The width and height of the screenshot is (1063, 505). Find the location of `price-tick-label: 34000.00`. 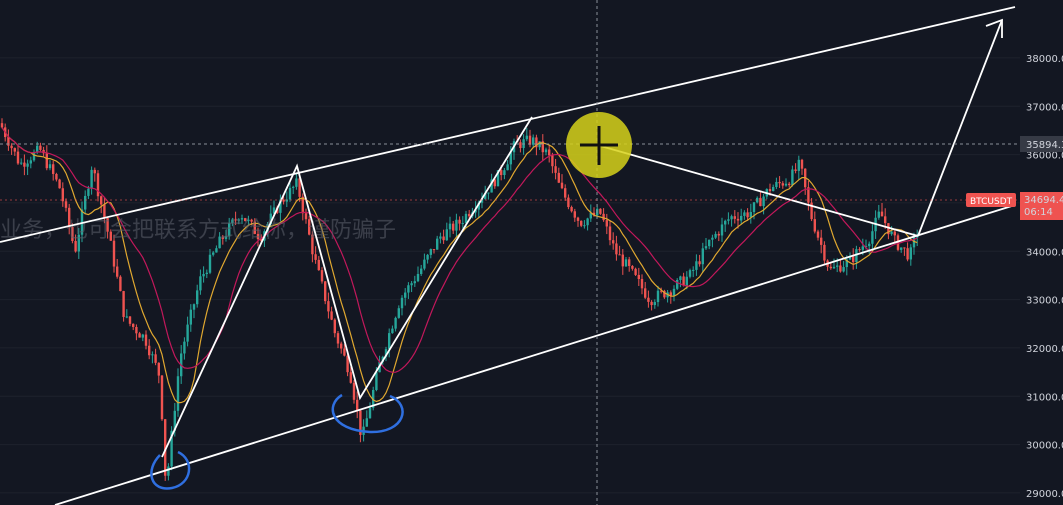

price-tick-label: 34000.00 is located at coordinates (1044, 252).